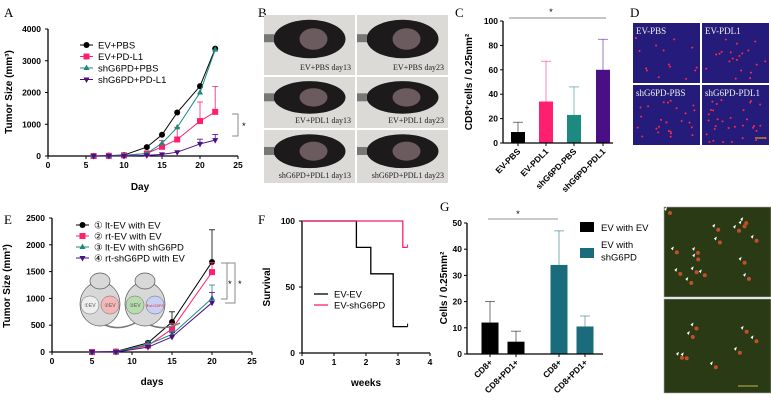  What do you see at coordinates (38, 325) in the screenshot?
I see `y-tick-label: 500` at bounding box center [38, 325].